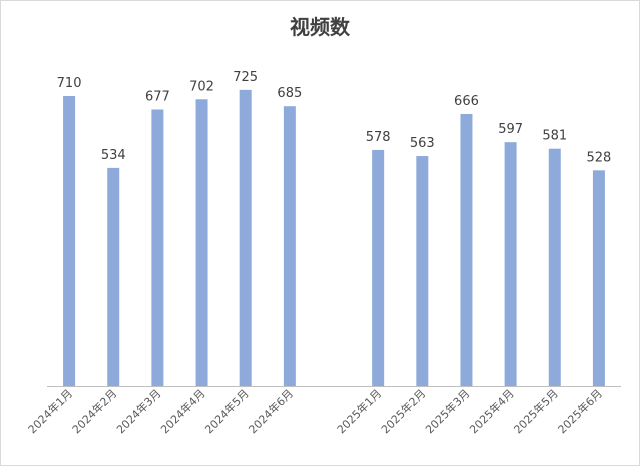  Describe the element at coordinates (320, 27) in the screenshot. I see `chart-title: 视频数` at that location.